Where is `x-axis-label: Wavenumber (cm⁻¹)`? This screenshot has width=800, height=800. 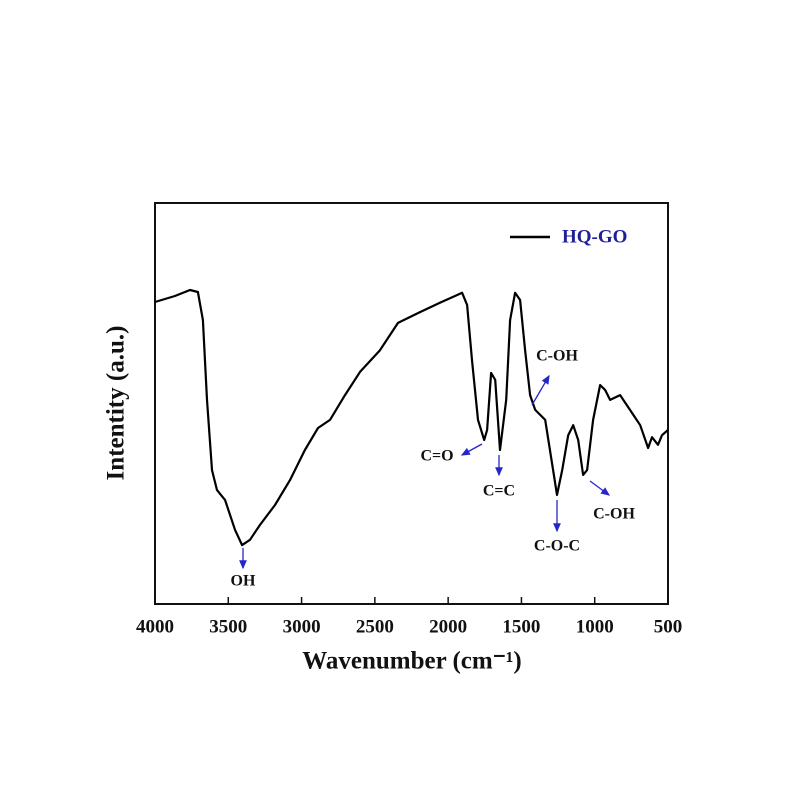
x-axis-label: Wavenumber (cm⁻¹) is located at coordinates (412, 661).